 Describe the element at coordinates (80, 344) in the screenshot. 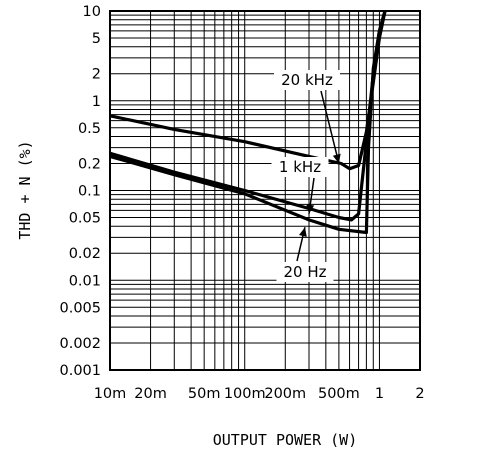

I see `y-tick-label: 0.002` at that location.